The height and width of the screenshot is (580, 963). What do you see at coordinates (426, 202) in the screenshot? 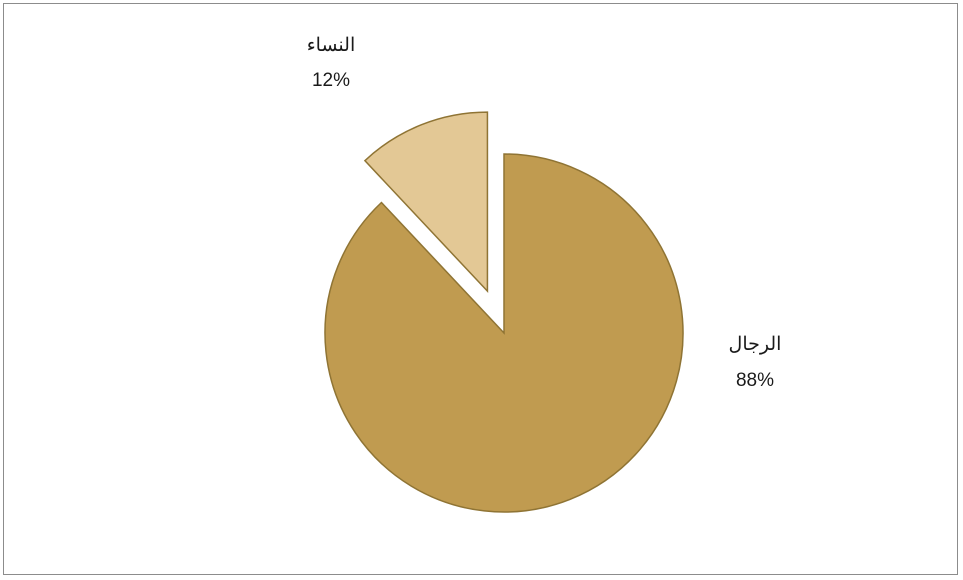
I see `pie-slice-women` at bounding box center [426, 202].